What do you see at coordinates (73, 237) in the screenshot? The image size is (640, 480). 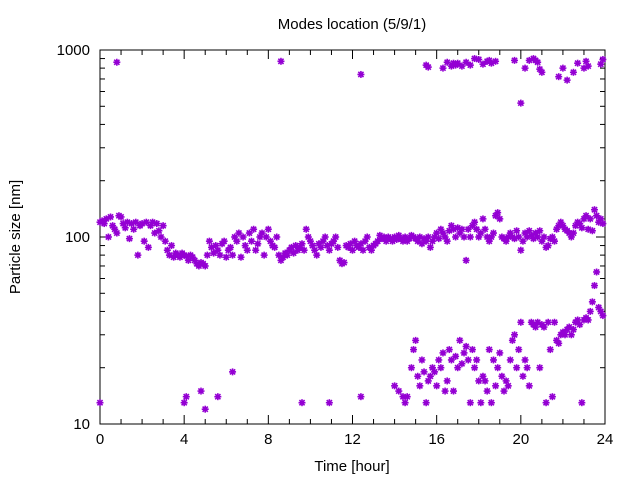 I see `y-axis-tick-labels: 10 100 1000` at bounding box center [73, 237].